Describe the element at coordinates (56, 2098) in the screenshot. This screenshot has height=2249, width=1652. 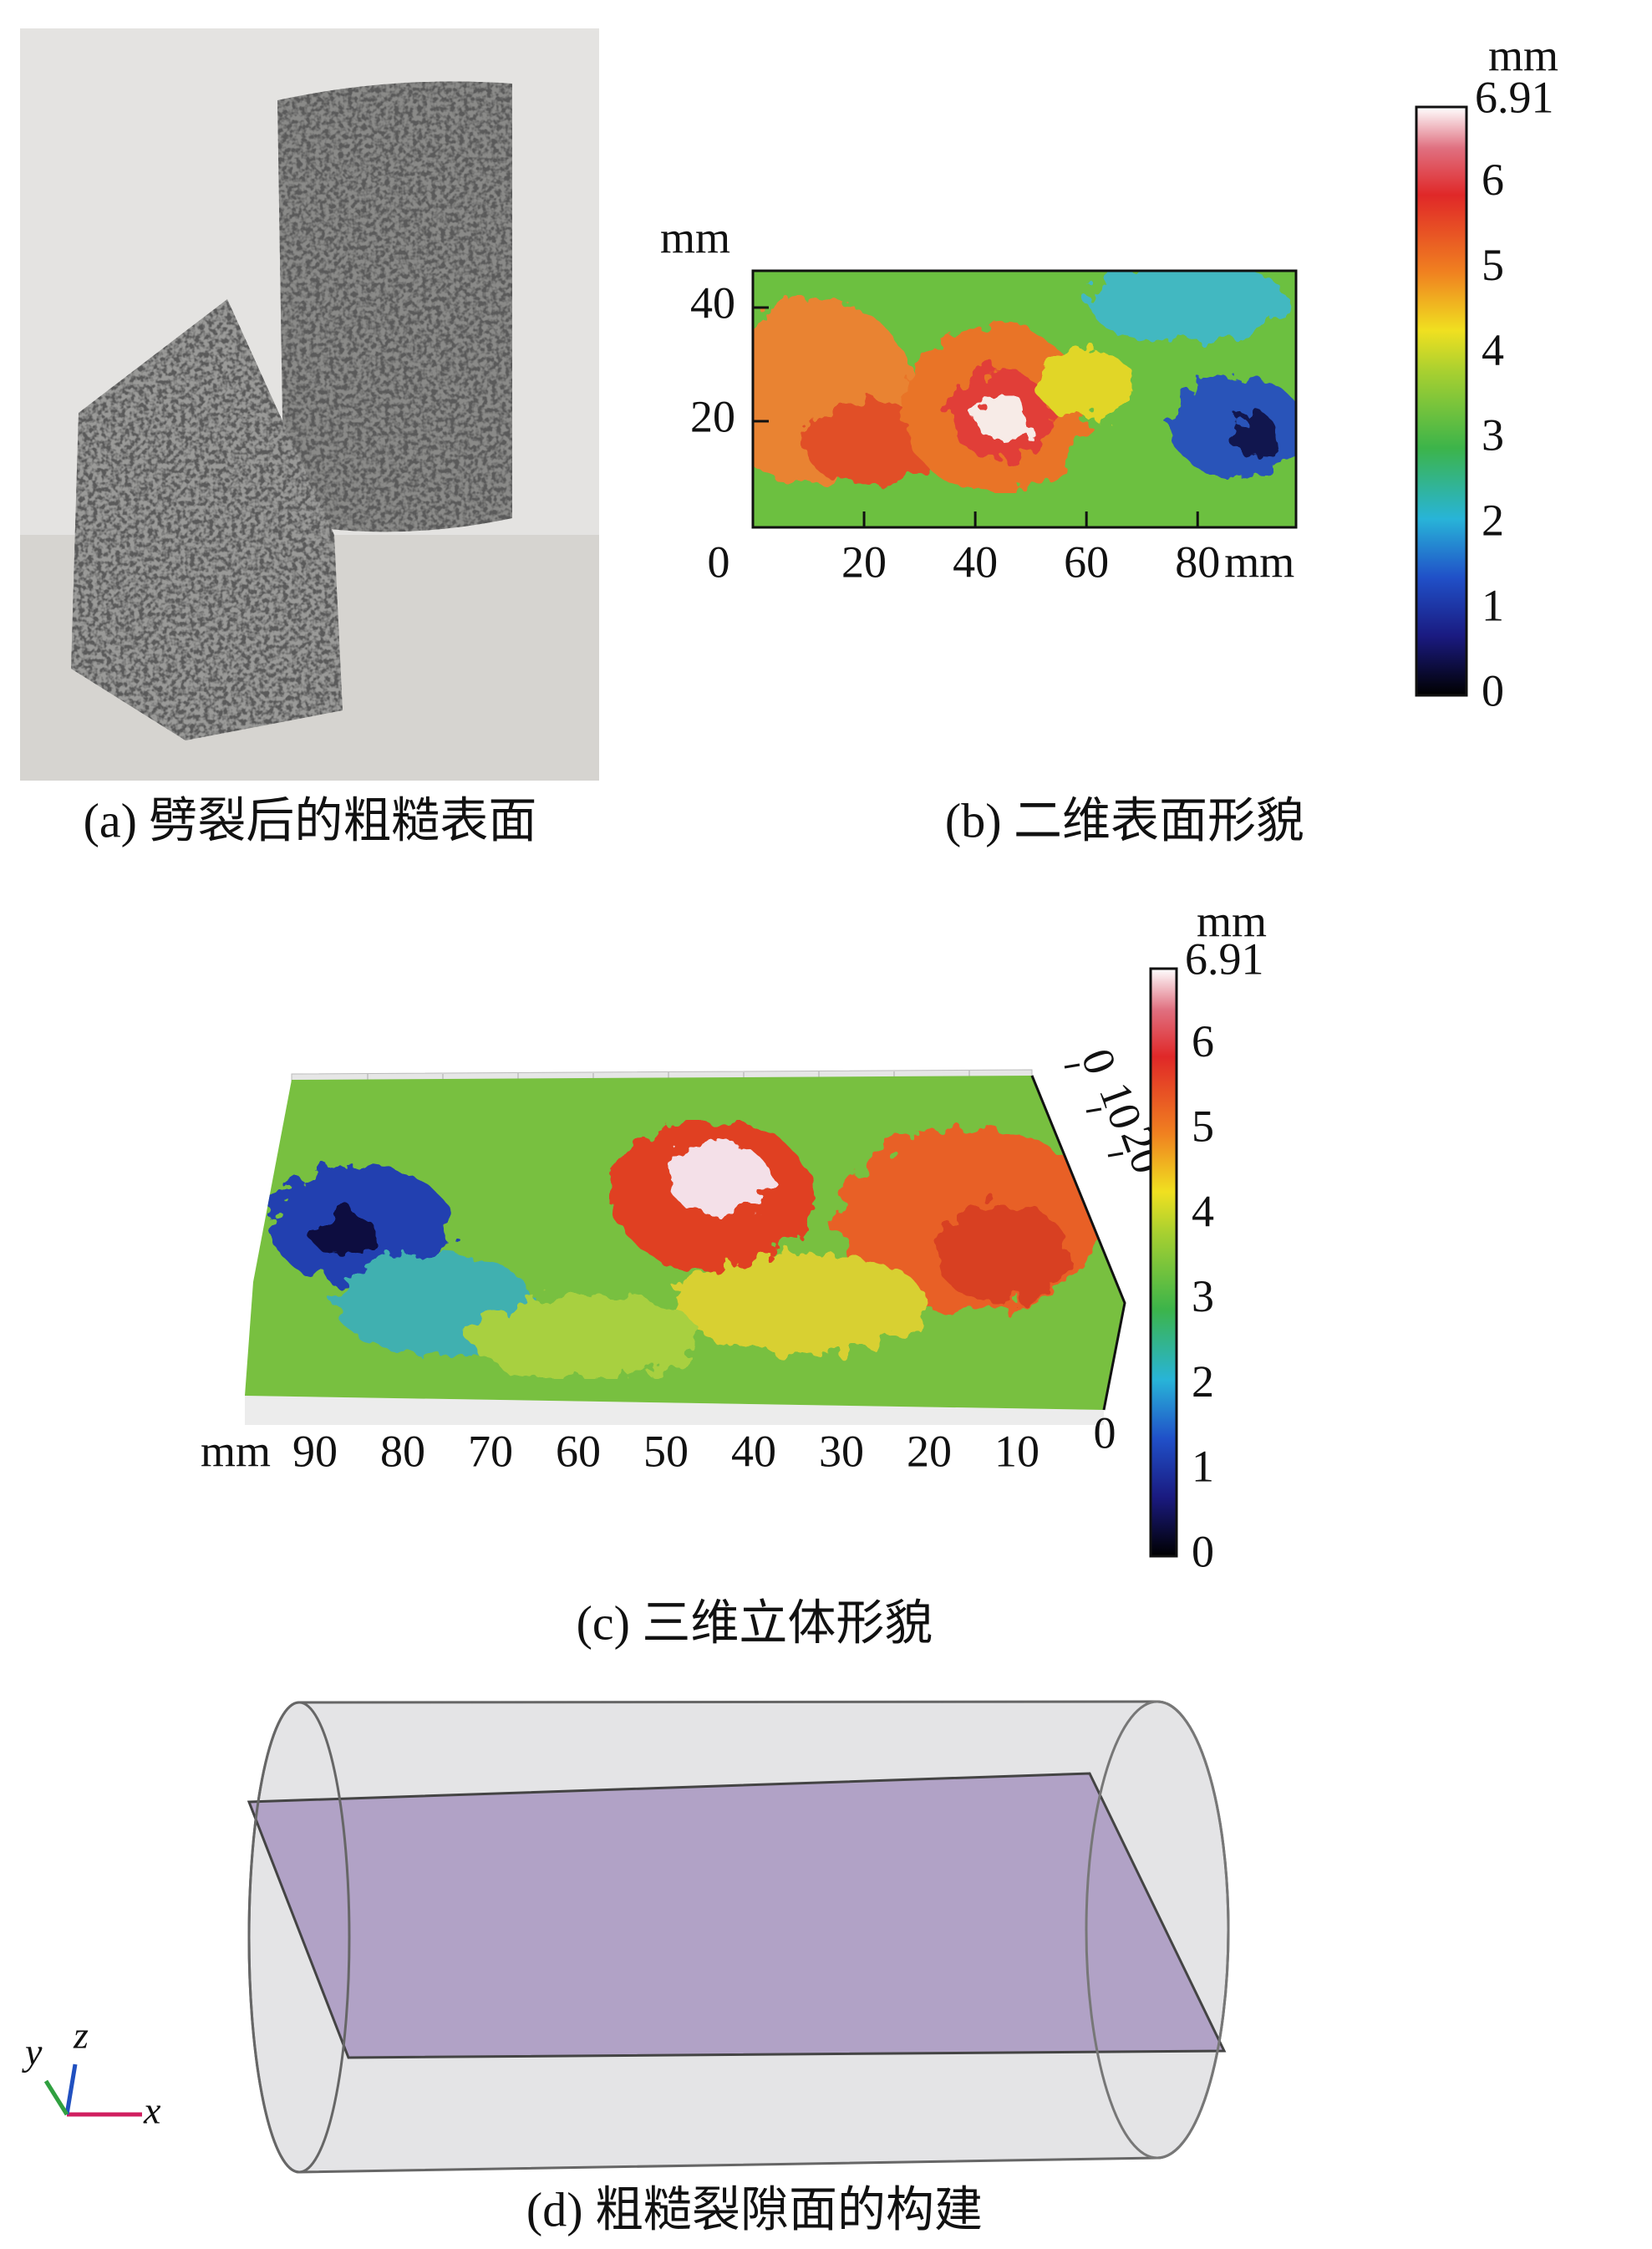
I see `y-arrow` at that location.